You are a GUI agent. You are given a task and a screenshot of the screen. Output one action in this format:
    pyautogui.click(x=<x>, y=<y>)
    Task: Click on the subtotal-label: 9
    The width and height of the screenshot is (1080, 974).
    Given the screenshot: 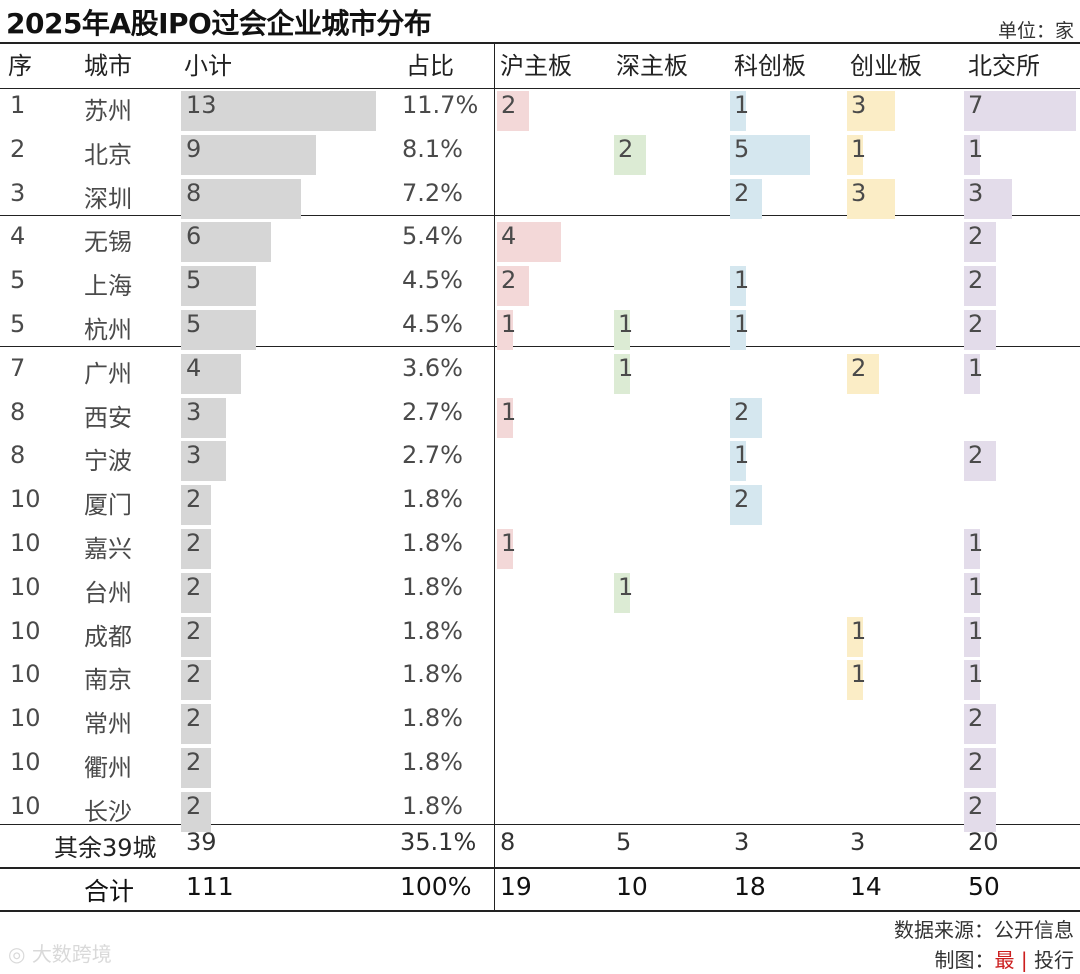 What is the action you would take?
    pyautogui.click(x=194, y=148)
    